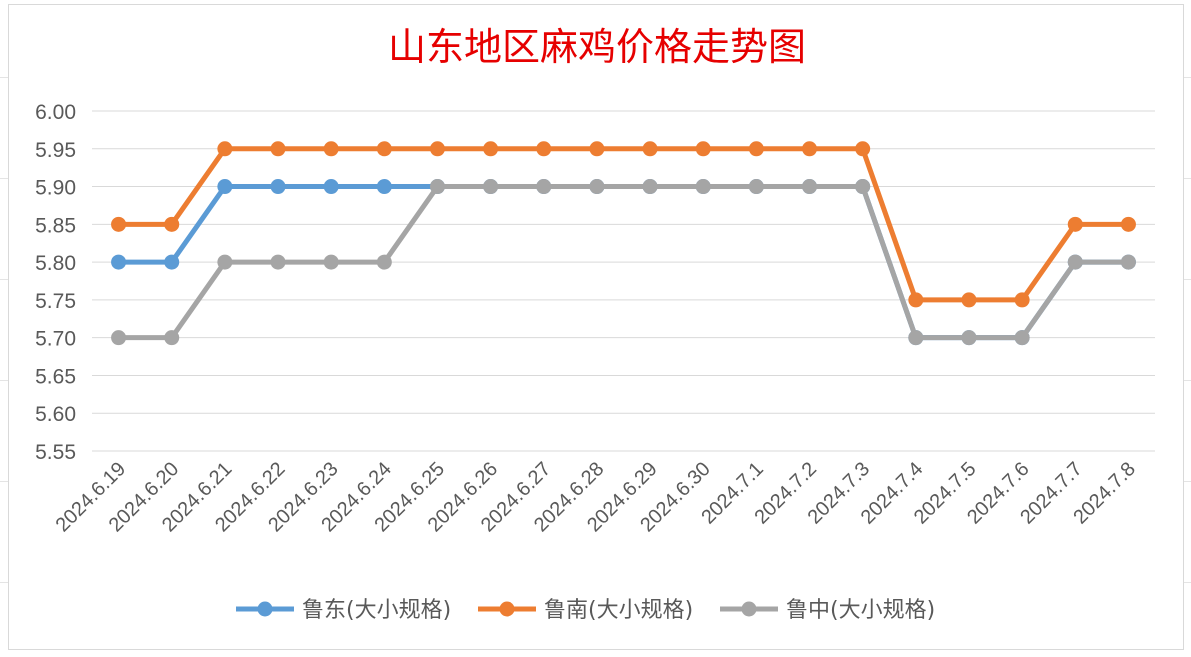  I want to click on legend: 鲁东(大小规格) 鲁南(大小规格) 鲁中(大小规格), so click(585, 610).